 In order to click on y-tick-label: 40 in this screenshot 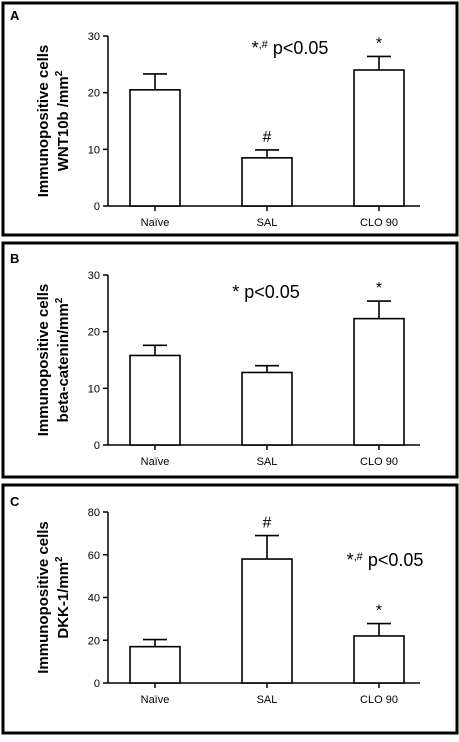, I will do `click(94, 599)`.